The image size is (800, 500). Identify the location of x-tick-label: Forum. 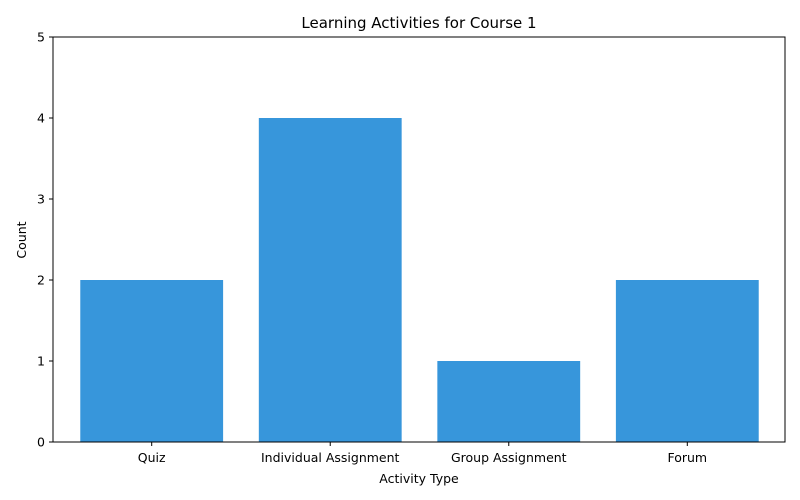
(687, 457).